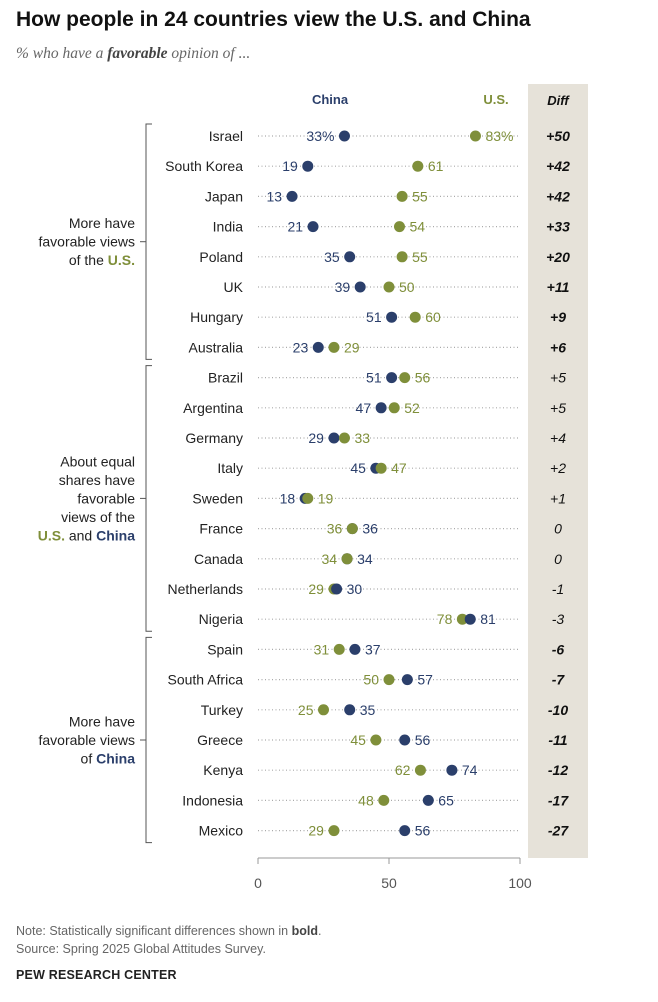 The width and height of the screenshot is (658, 1002). Describe the element at coordinates (86, 535) in the screenshot. I see `group-label-line: U.S. and China` at that location.